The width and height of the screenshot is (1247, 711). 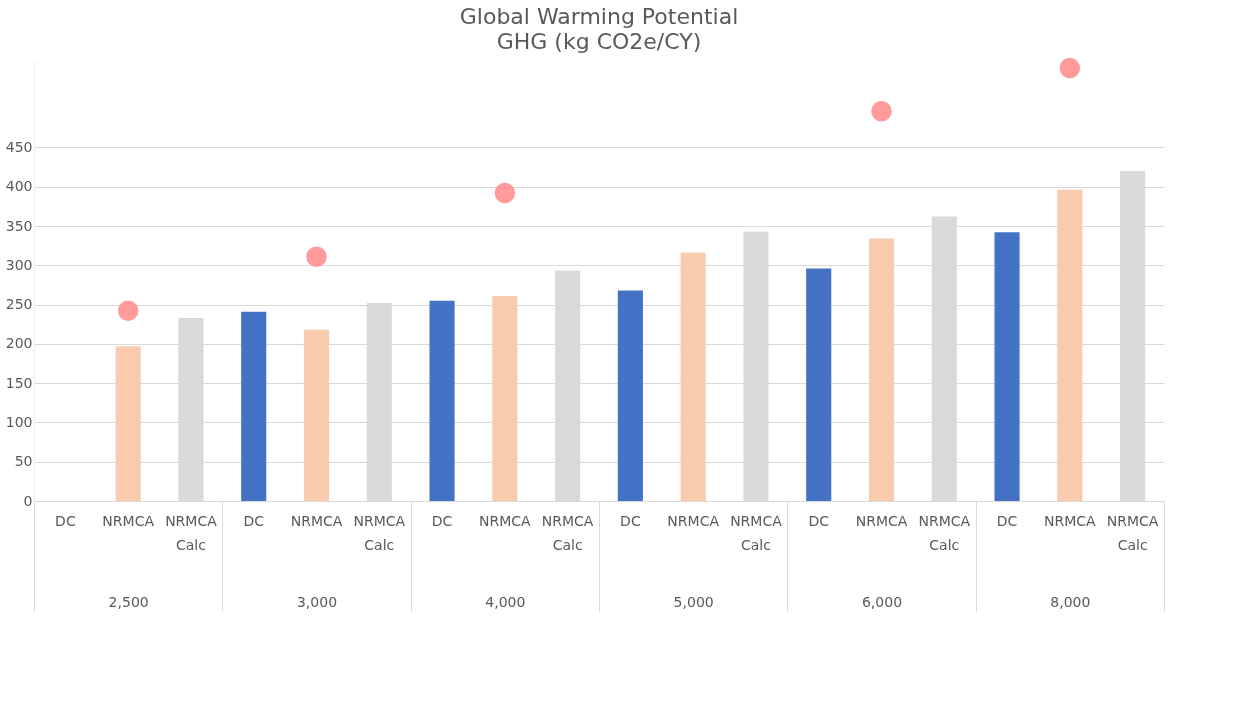 I want to click on y-tick-label: 50, so click(x=23, y=461).